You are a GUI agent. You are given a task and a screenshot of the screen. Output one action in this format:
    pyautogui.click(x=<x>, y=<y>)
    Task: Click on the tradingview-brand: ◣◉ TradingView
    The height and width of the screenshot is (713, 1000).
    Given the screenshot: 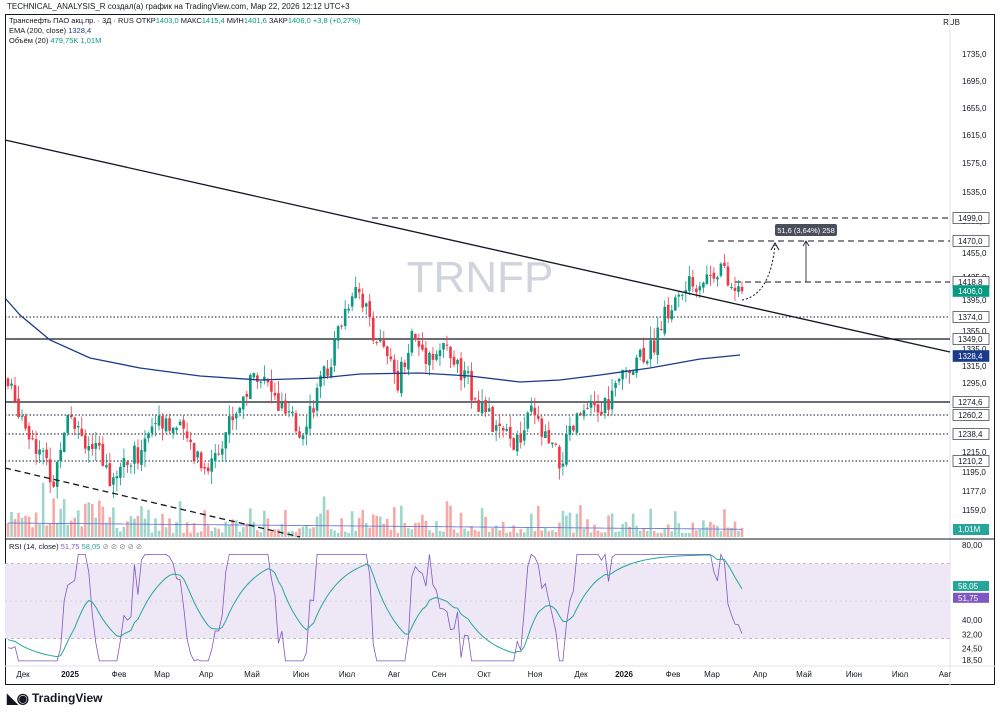 What is the action you would take?
    pyautogui.click(x=54, y=698)
    